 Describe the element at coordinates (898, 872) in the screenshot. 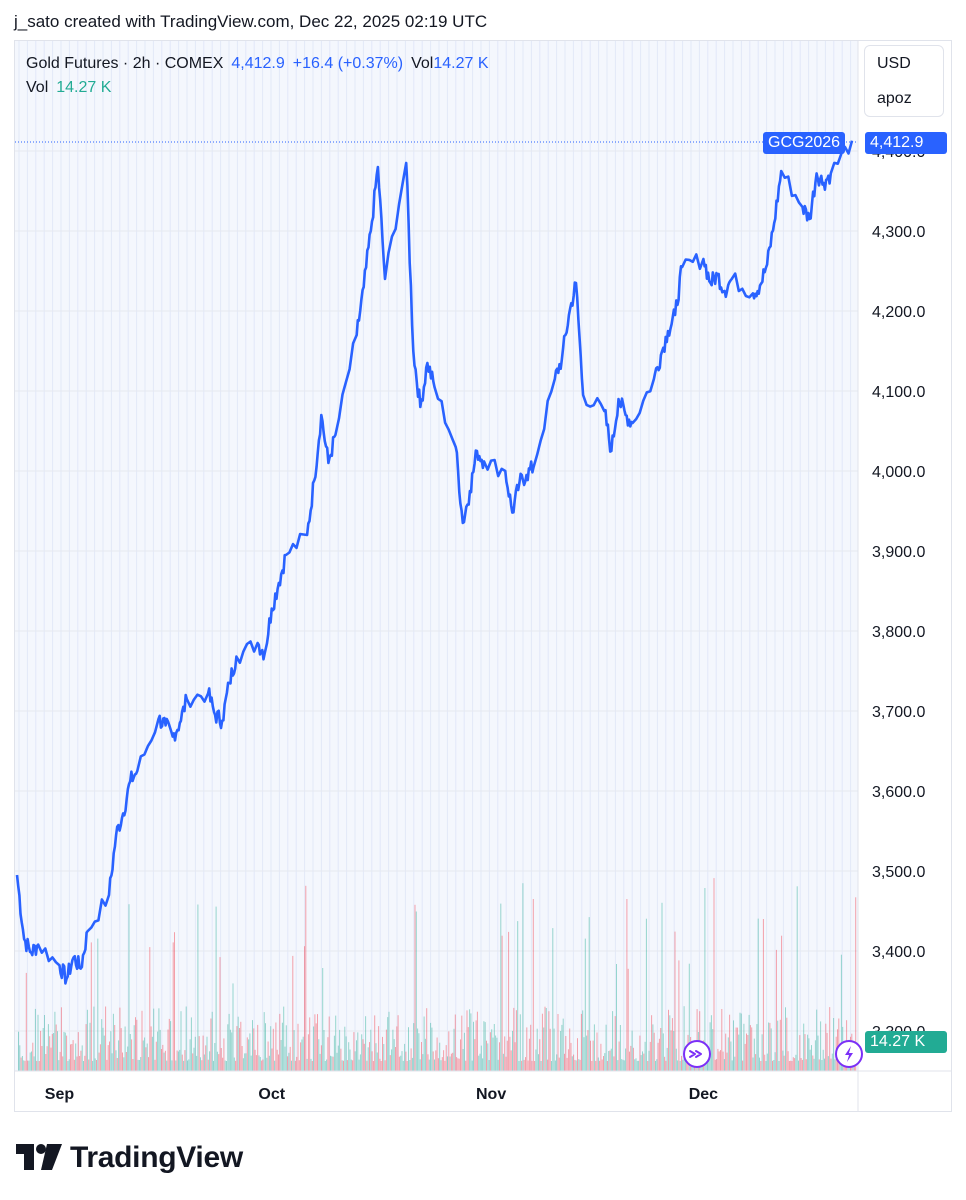

I see `price-tick-label: 3,500.0` at that location.